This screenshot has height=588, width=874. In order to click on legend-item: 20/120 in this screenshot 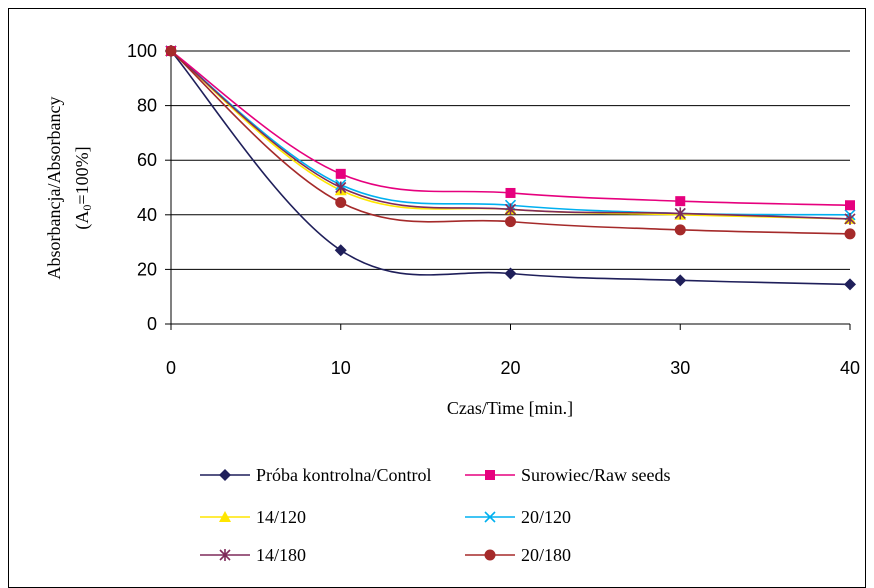, I will do `click(518, 517)`.